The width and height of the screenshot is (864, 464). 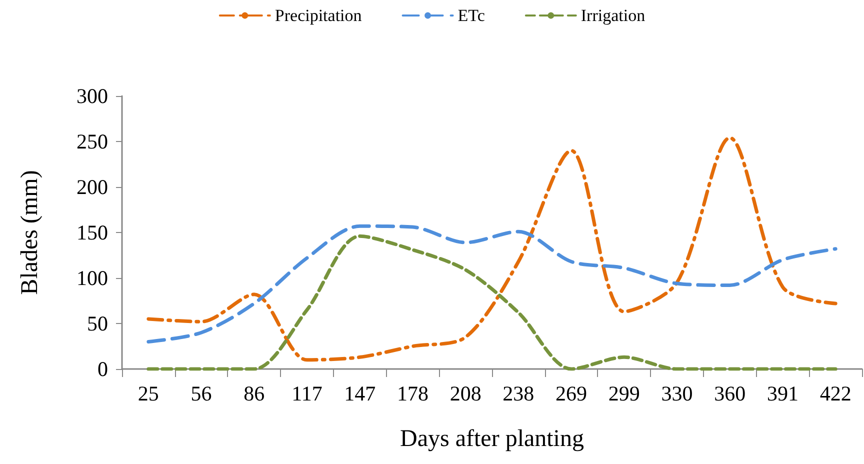 What do you see at coordinates (254, 394) in the screenshot?
I see `x-tick-label: 86` at bounding box center [254, 394].